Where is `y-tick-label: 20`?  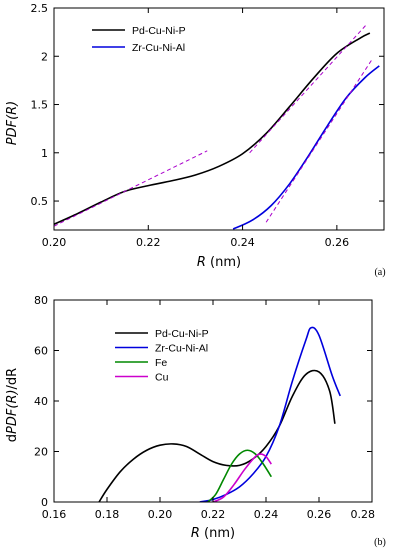 y-tick-label: 20 is located at coordinates (41, 452).